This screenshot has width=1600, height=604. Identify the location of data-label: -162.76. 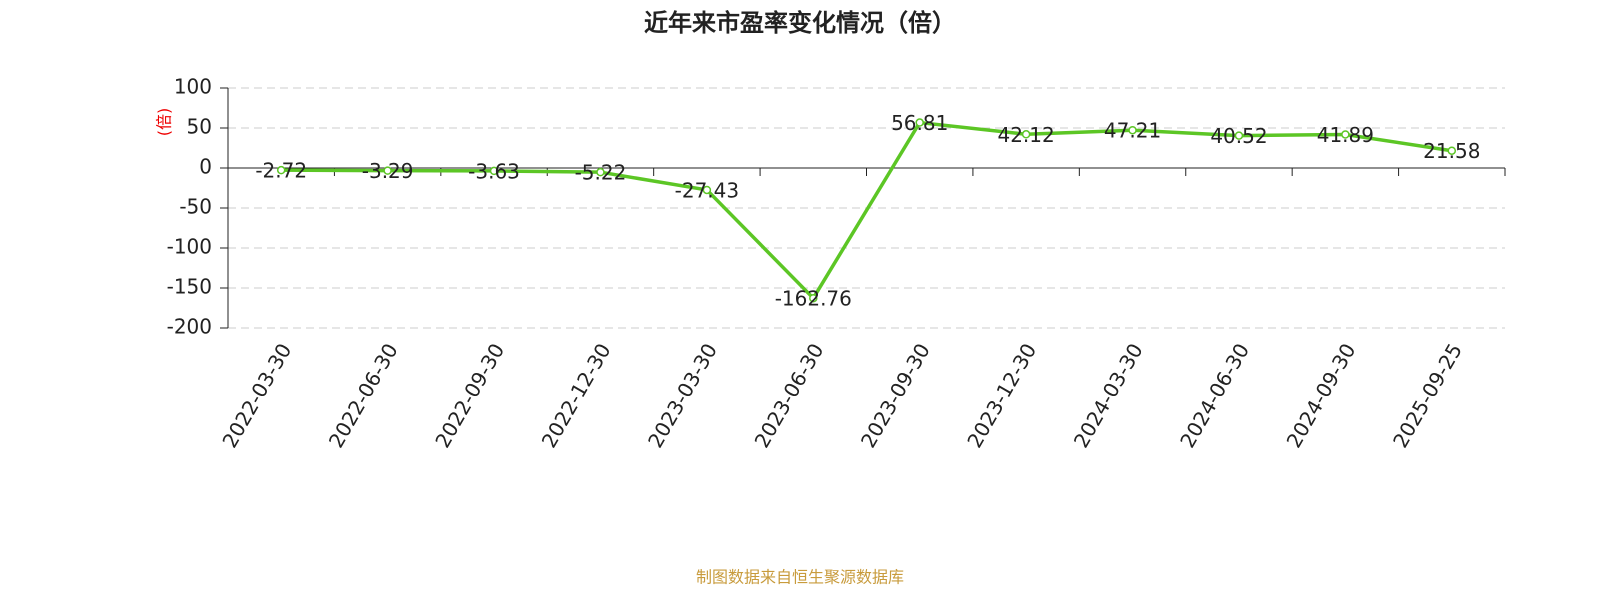
(813, 299).